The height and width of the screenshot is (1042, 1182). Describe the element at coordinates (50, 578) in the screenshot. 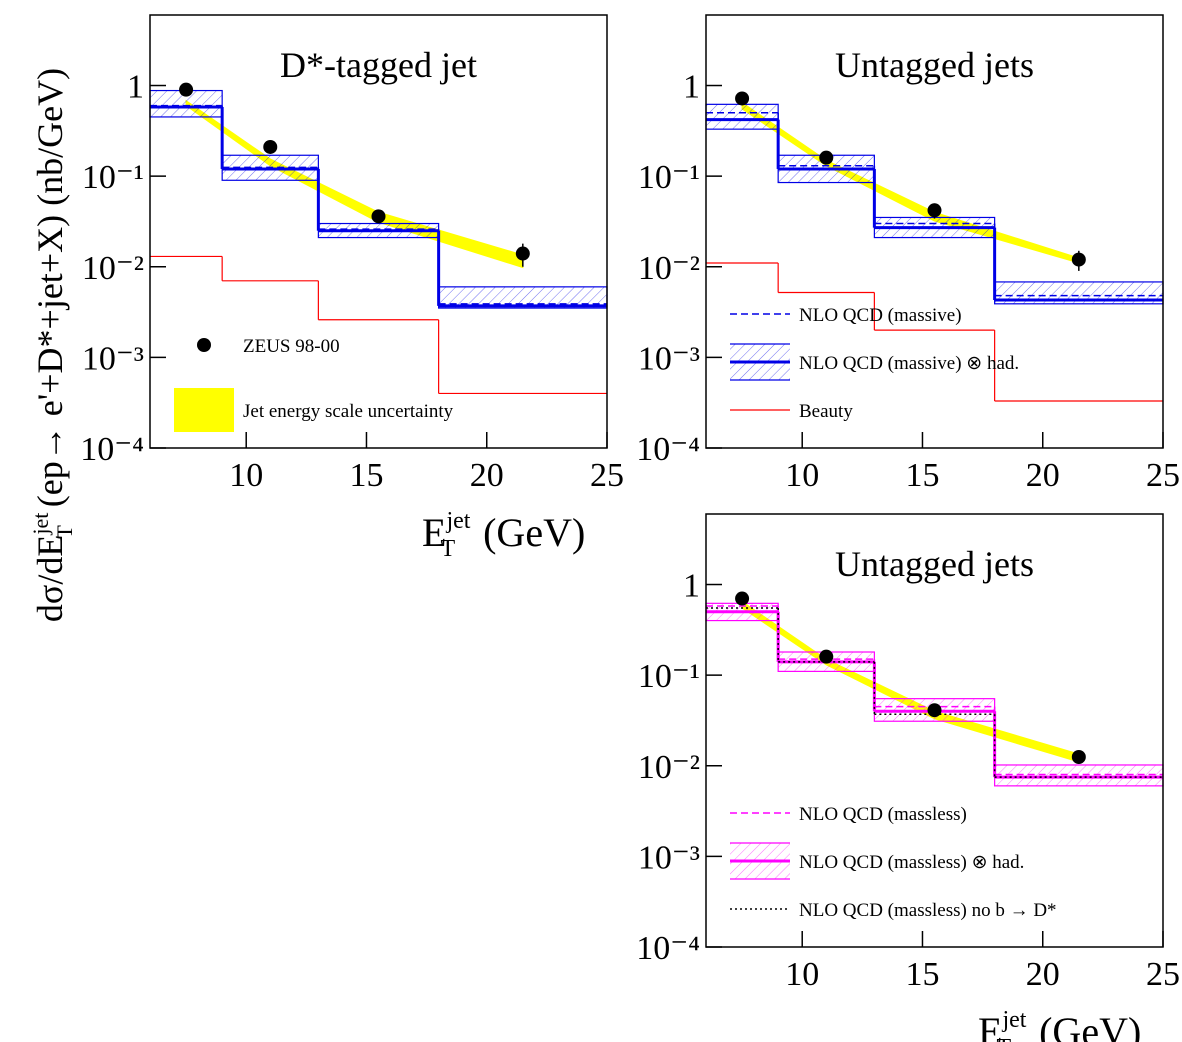

I see `y-label-main: dσ/dE` at that location.